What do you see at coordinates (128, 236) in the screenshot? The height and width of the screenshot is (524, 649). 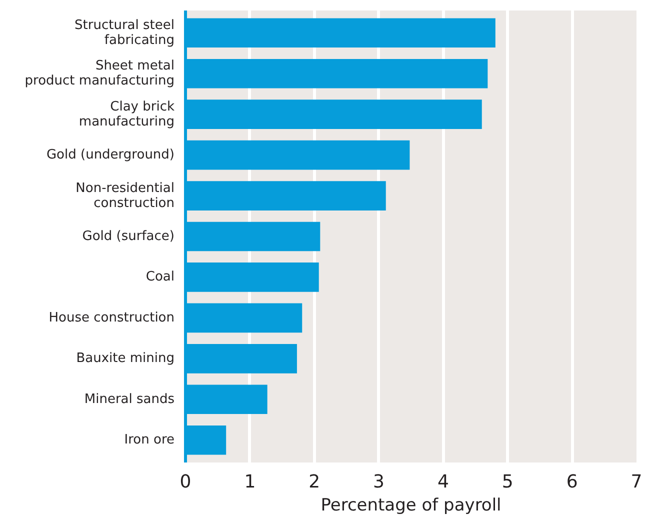 I see `y-tick-label: Gold (surface)` at bounding box center [128, 236].